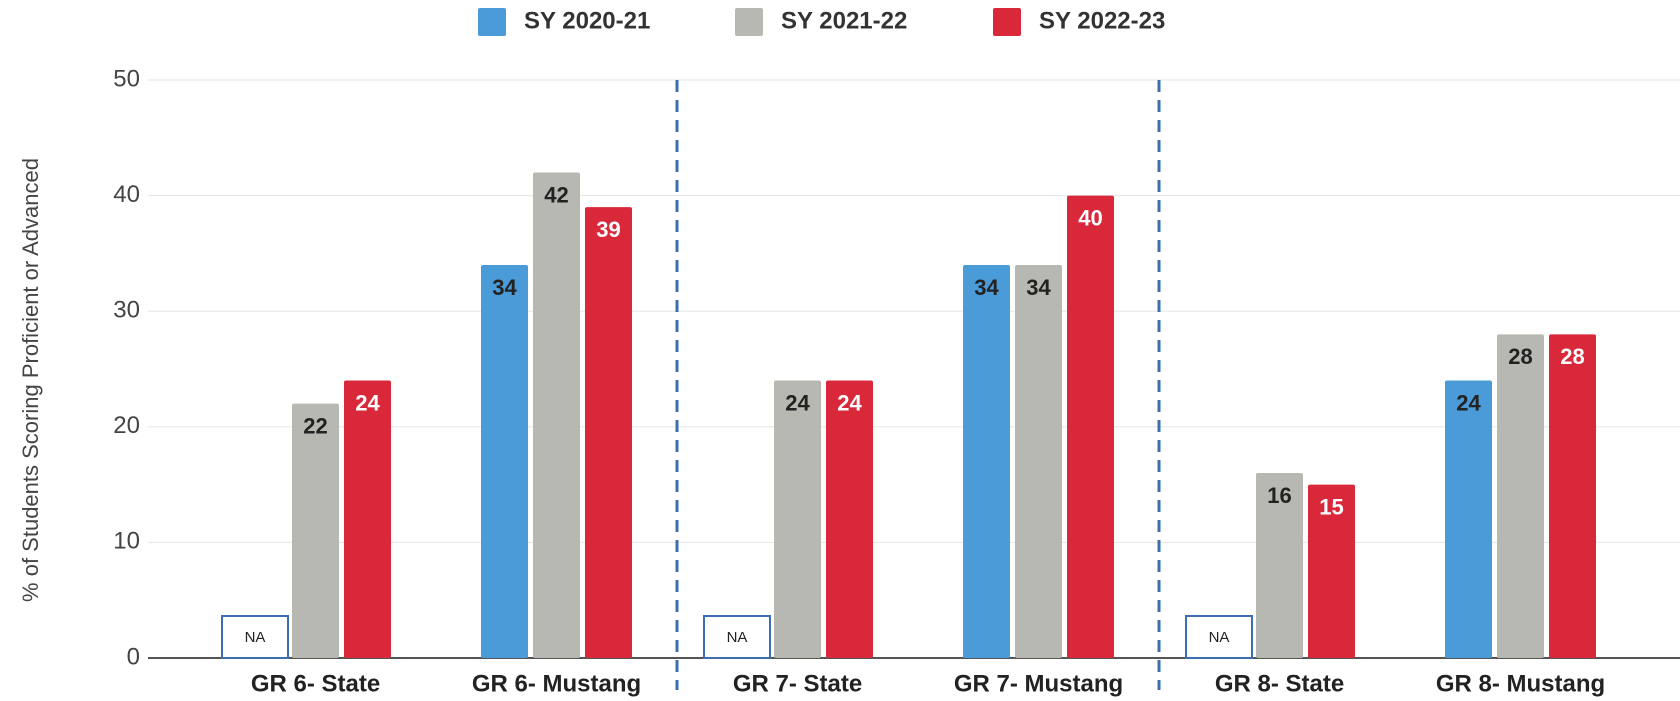  What do you see at coordinates (133, 656) in the screenshot?
I see `y-tick-label: 0` at bounding box center [133, 656].